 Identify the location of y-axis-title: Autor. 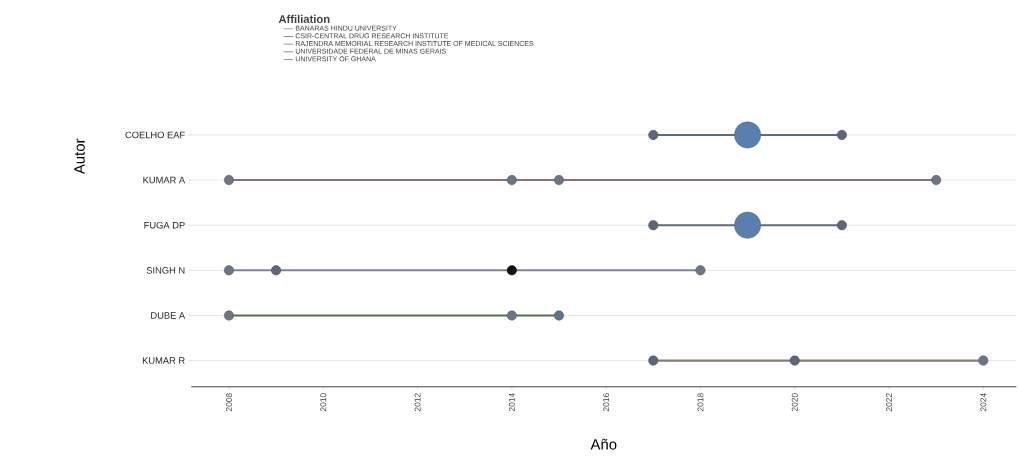
(79, 156).